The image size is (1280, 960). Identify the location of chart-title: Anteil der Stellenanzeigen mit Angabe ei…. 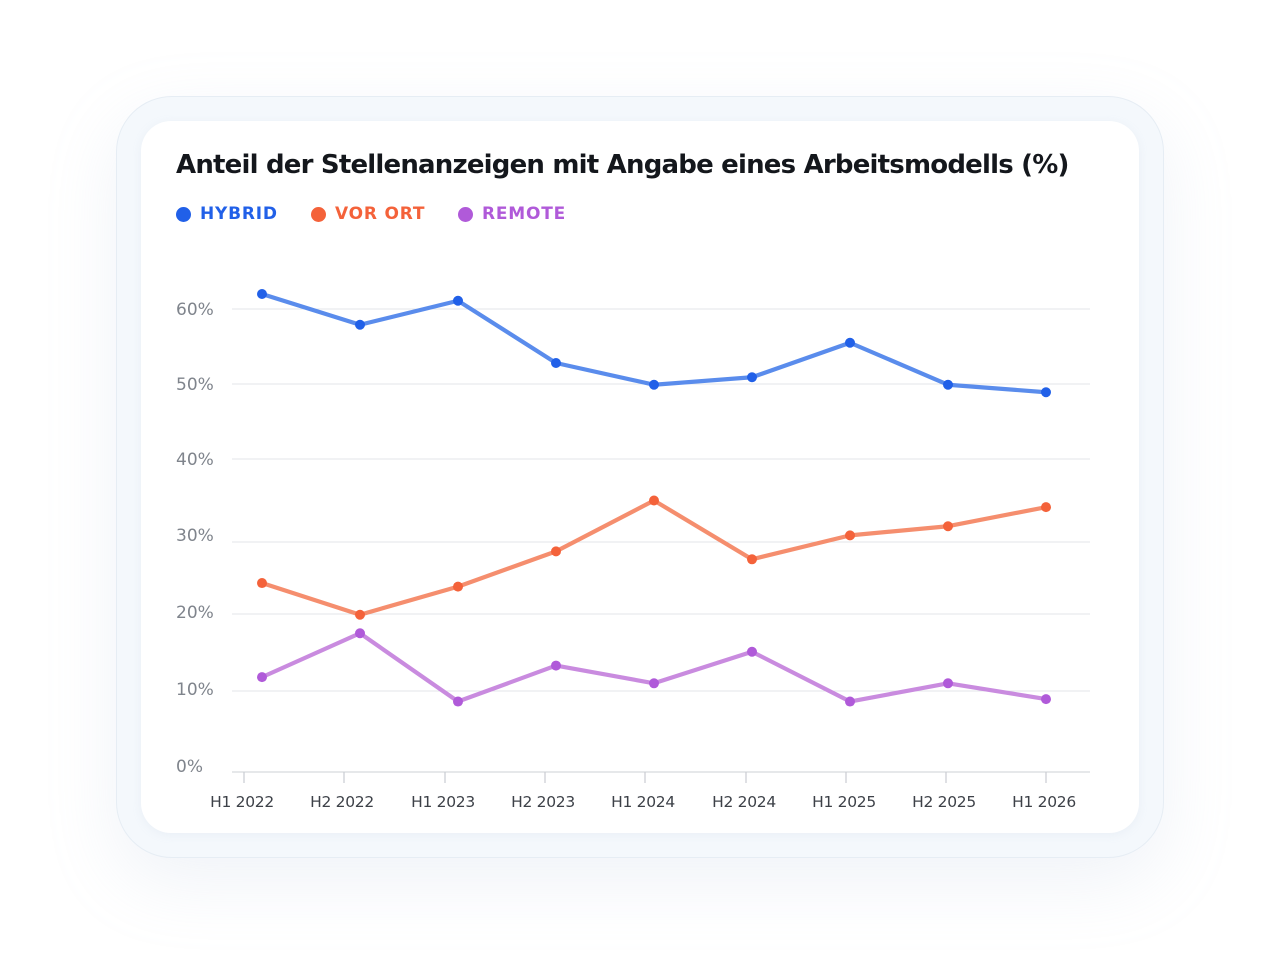
(622, 165).